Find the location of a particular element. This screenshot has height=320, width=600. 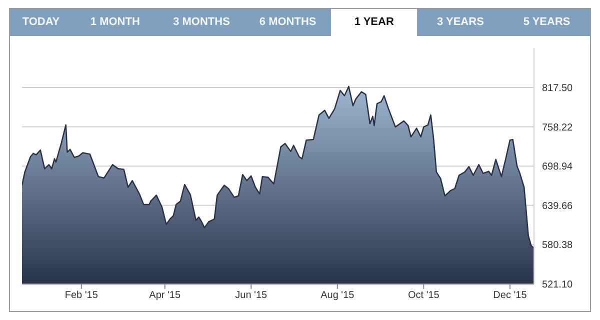

y-tick-label: 817.50 is located at coordinates (558, 88).